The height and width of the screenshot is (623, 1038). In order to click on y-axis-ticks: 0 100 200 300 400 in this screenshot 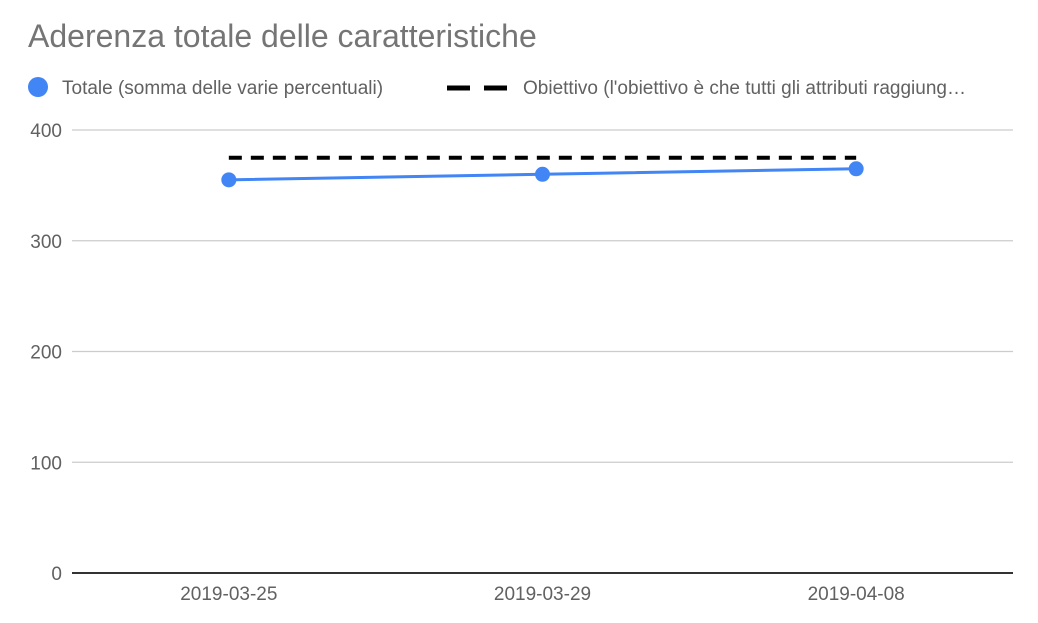, I will do `click(46, 353)`.